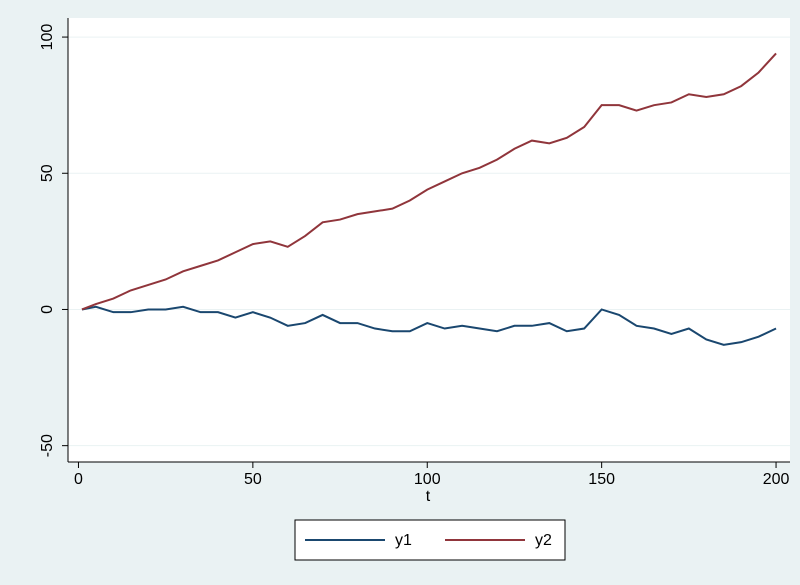 This screenshot has width=800, height=585. What do you see at coordinates (776, 479) in the screenshot?
I see `x-tick-label: 200` at bounding box center [776, 479].